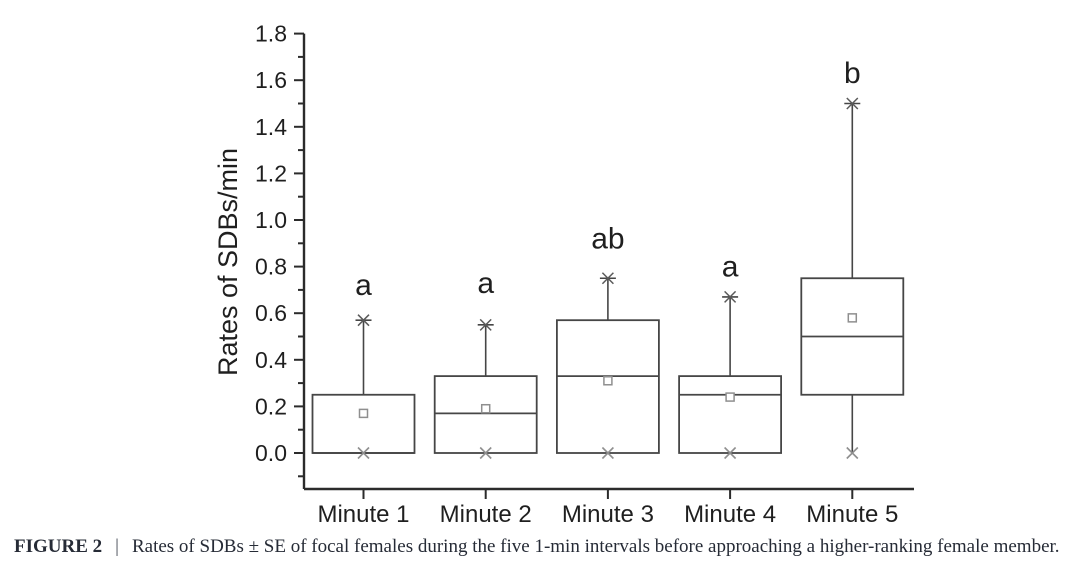 This screenshot has width=1080, height=573. I want to click on y-axis-title: Rates of SDBs/min, so click(228, 262).